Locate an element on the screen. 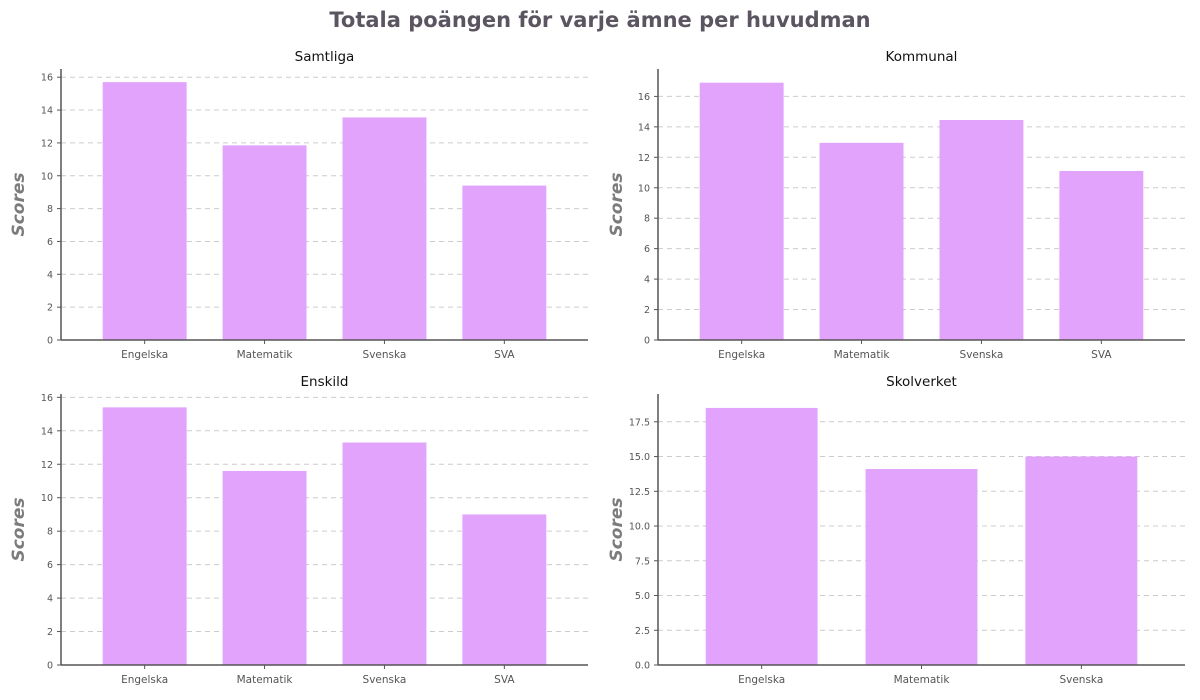 The height and width of the screenshot is (700, 1200). y-tick-label: 2.5 is located at coordinates (642, 631).